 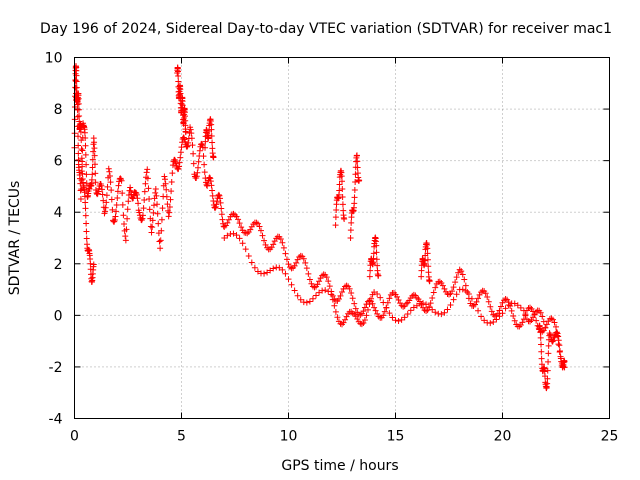 I want to click on y-tick-label: -4, so click(x=56, y=420).